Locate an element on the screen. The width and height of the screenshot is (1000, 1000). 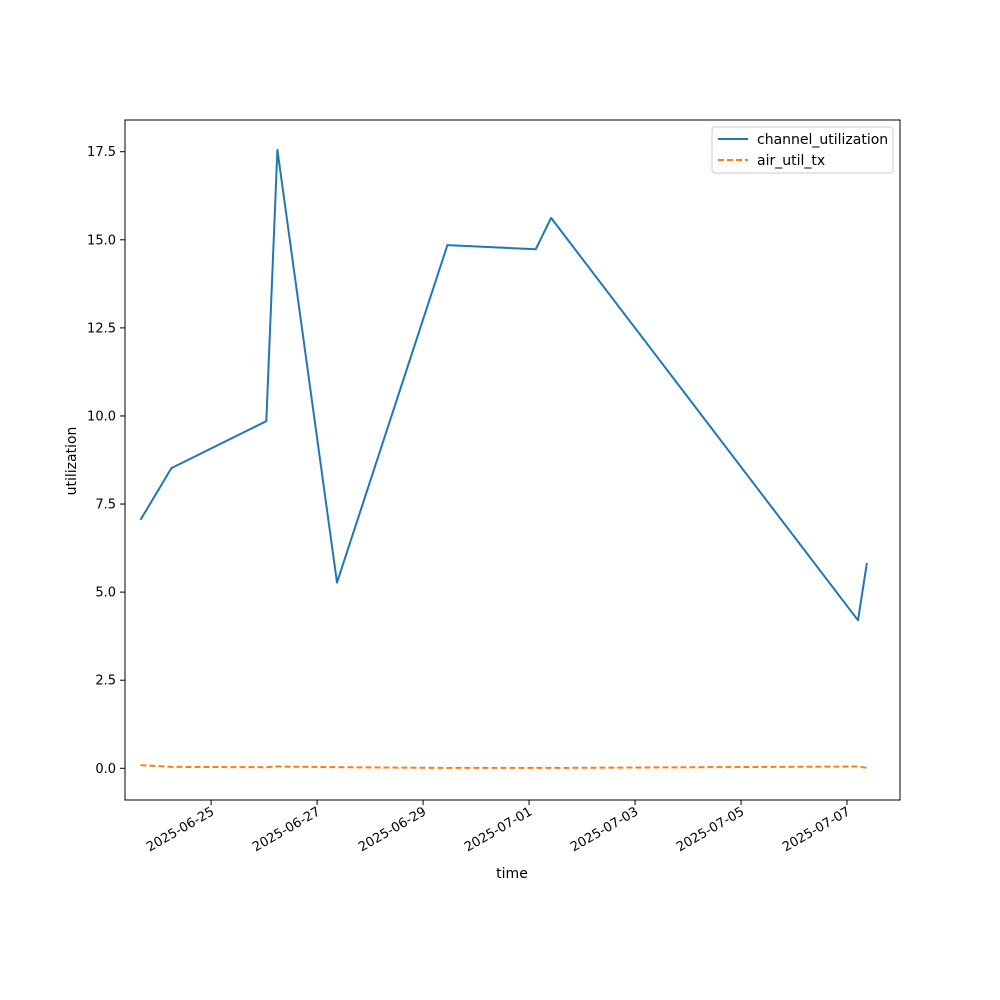
y-axis-label: utilization is located at coordinates (72, 461).